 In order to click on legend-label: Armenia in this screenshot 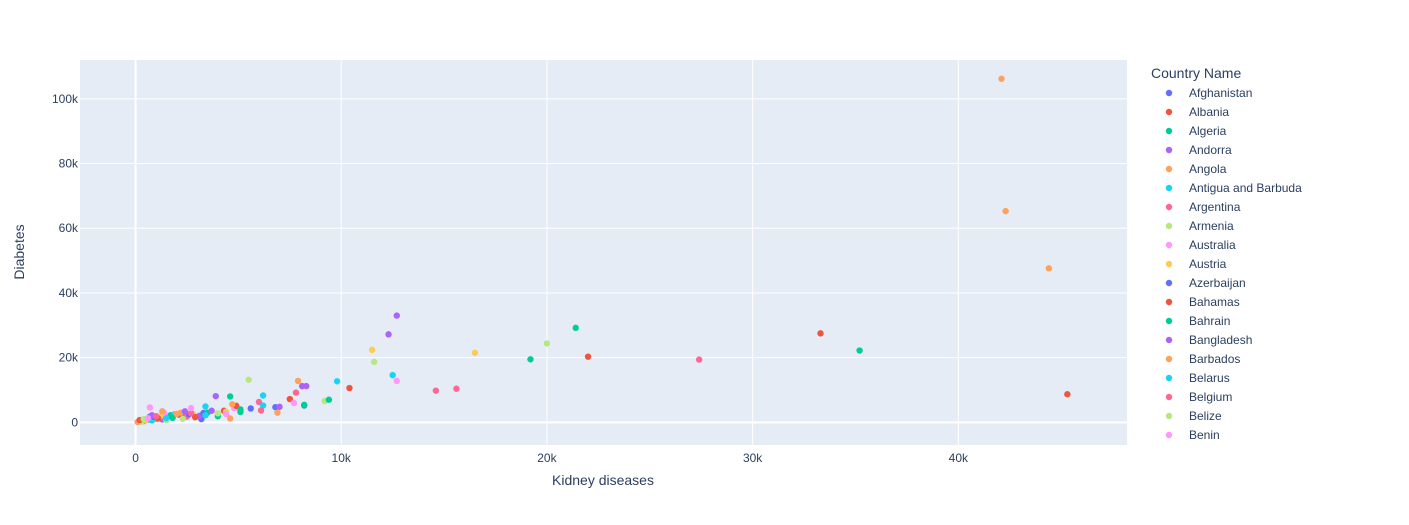, I will do `click(1211, 226)`.